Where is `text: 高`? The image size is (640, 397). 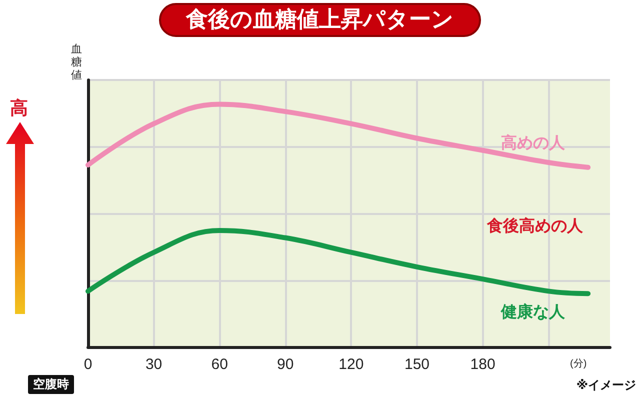
text: 高 is located at coordinates (19, 108).